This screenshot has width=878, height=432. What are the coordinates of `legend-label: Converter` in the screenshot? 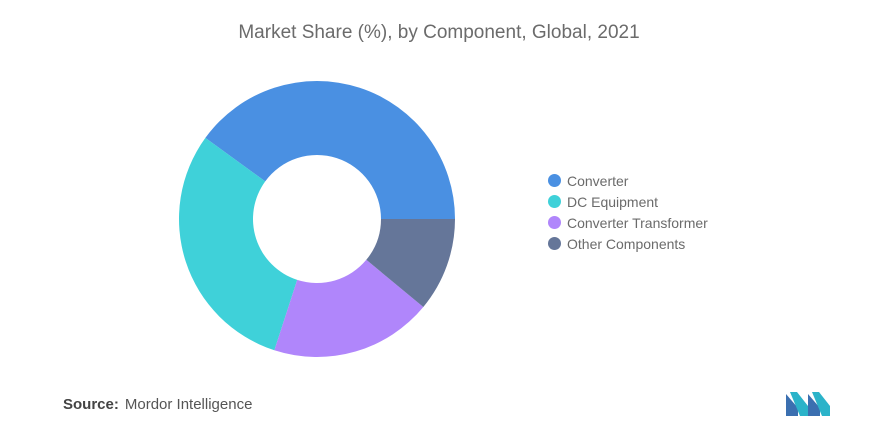 It's located at (598, 180).